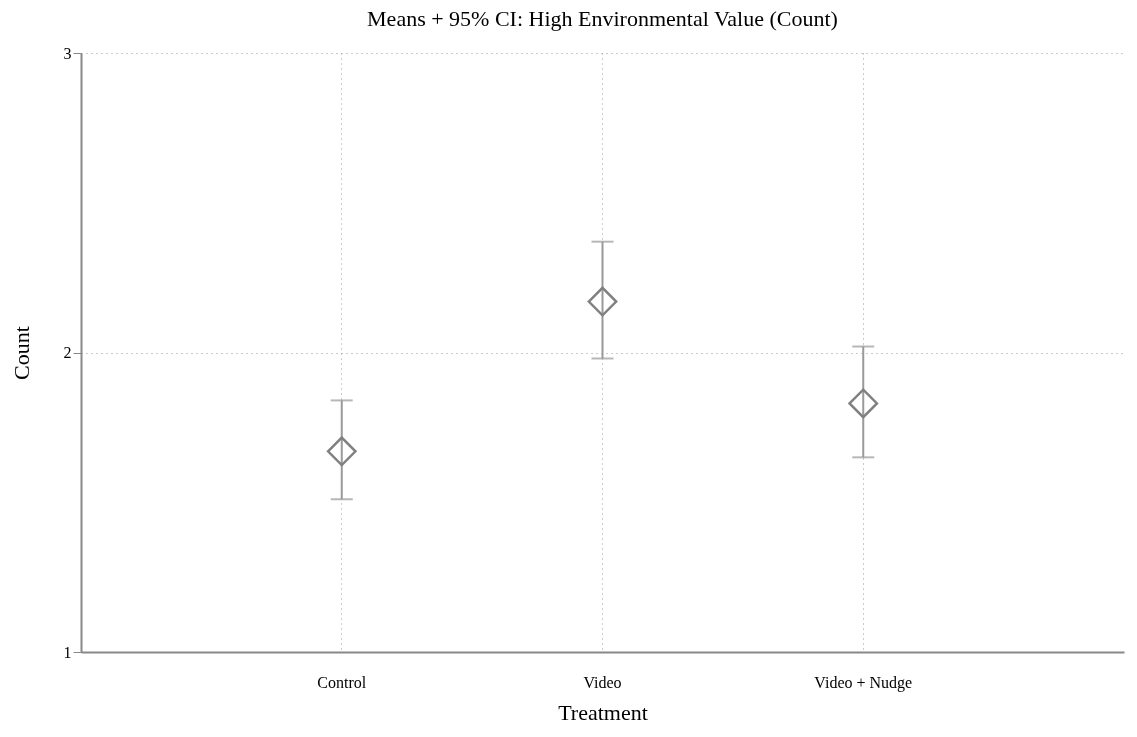  What do you see at coordinates (67, 652) in the screenshot?
I see `y-tick-label: 1` at bounding box center [67, 652].